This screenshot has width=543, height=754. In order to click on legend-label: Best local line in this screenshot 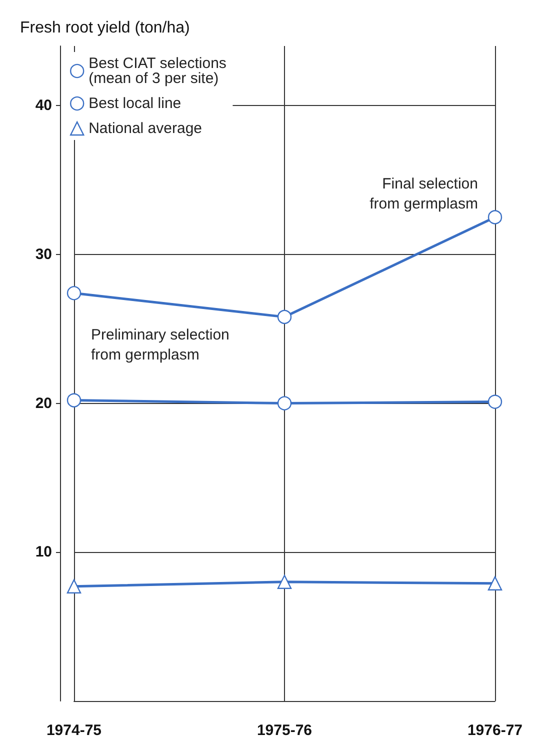, I will do `click(135, 103)`.